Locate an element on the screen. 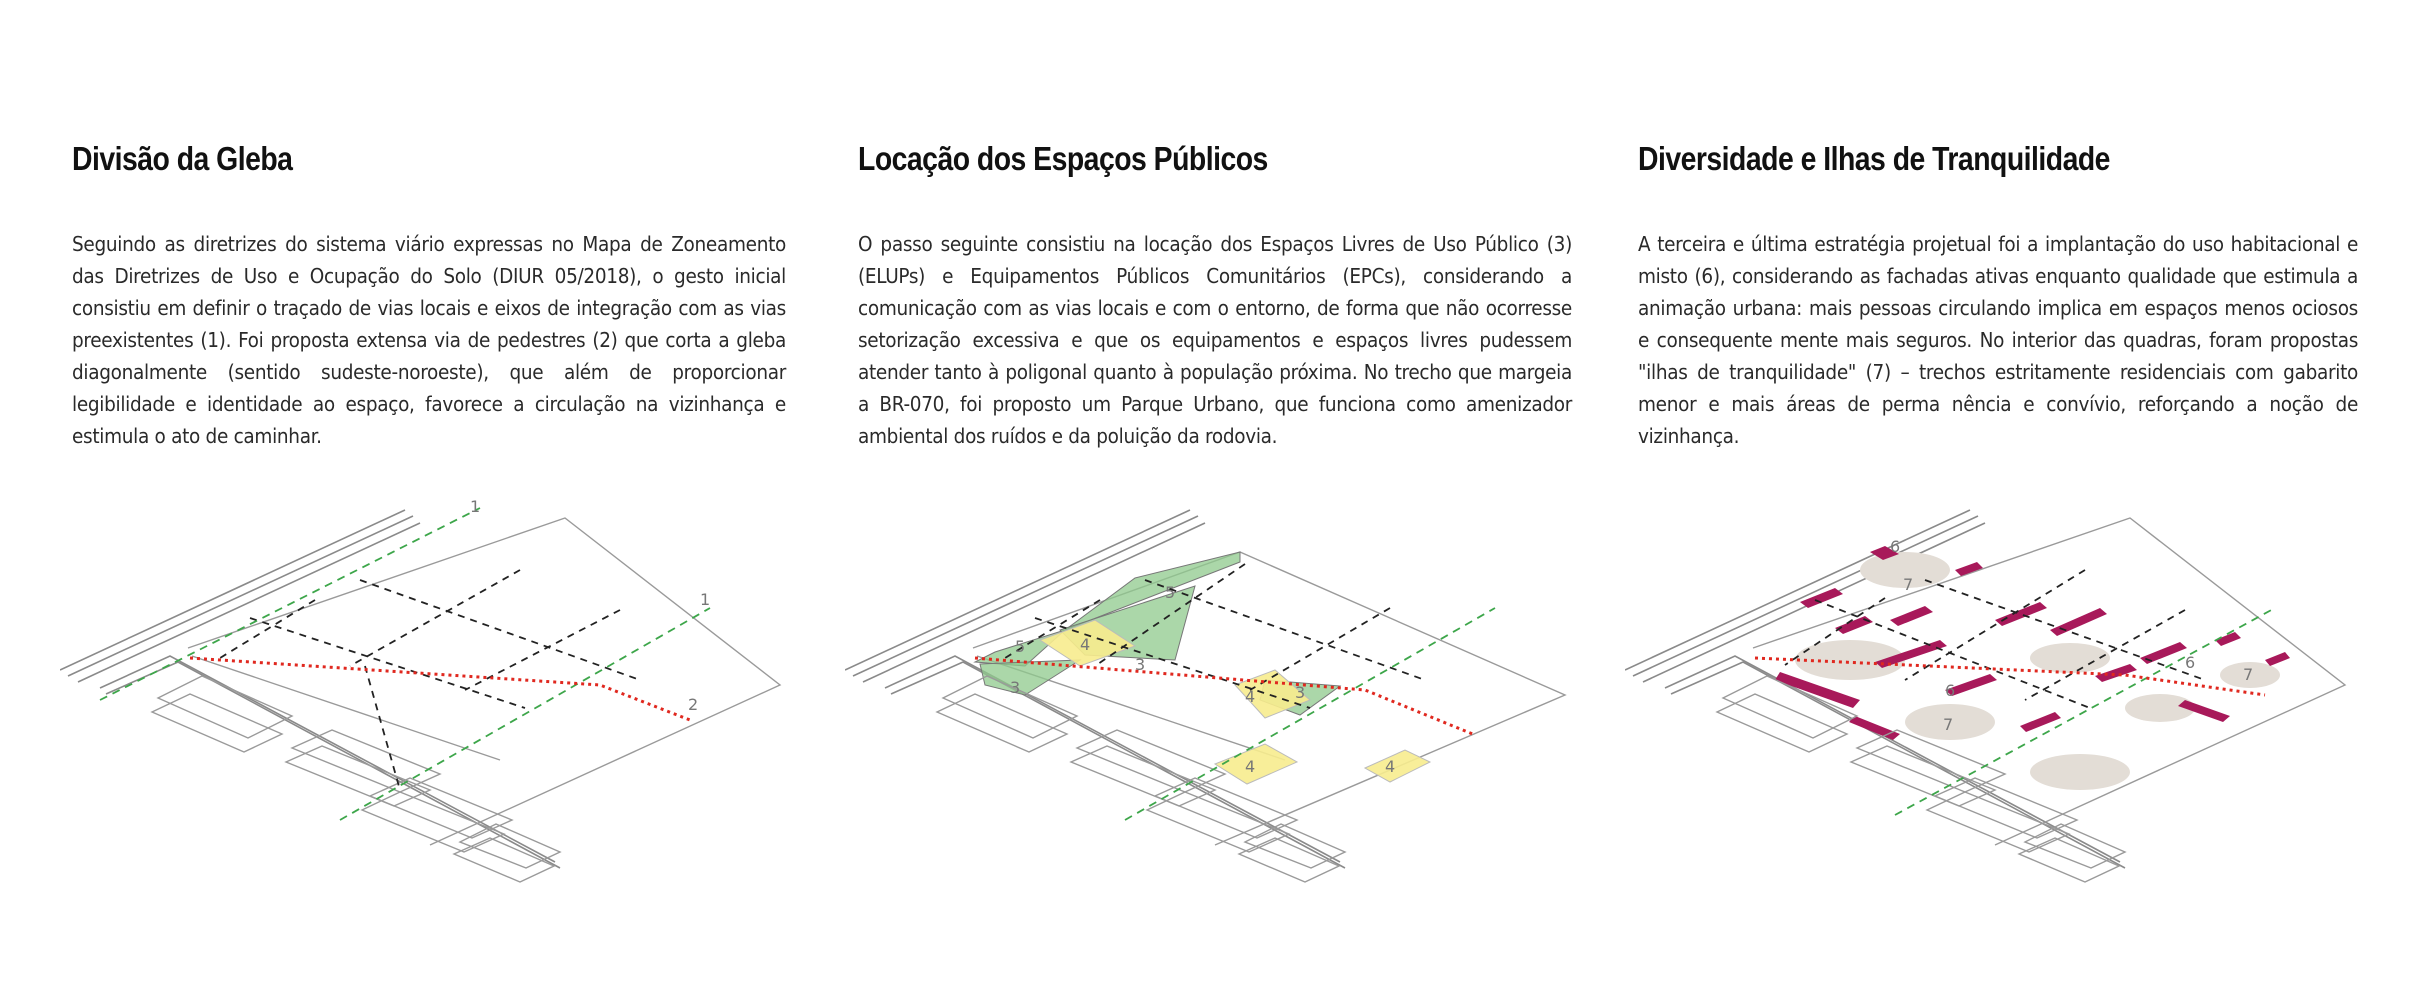 The width and height of the screenshot is (2427, 1001). diagram-public-spaces: 5 5 4 3 3 4 3 4 4 is located at coordinates (1206, 696).